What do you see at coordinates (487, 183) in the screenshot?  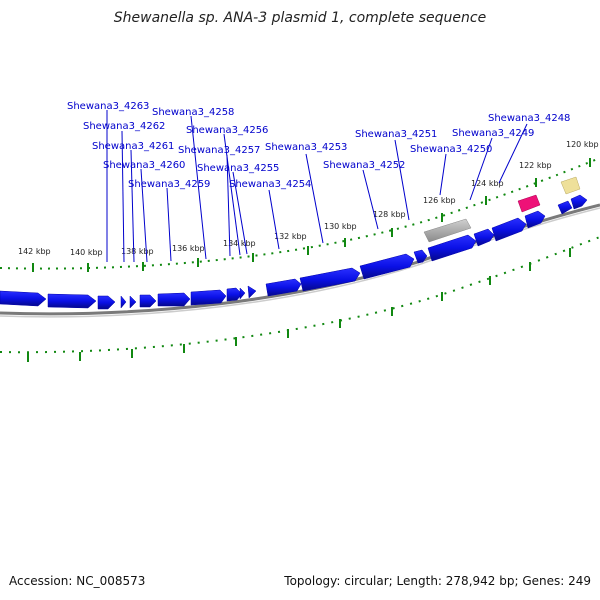 I see `tick-label-124: 124 kbp` at bounding box center [487, 183].